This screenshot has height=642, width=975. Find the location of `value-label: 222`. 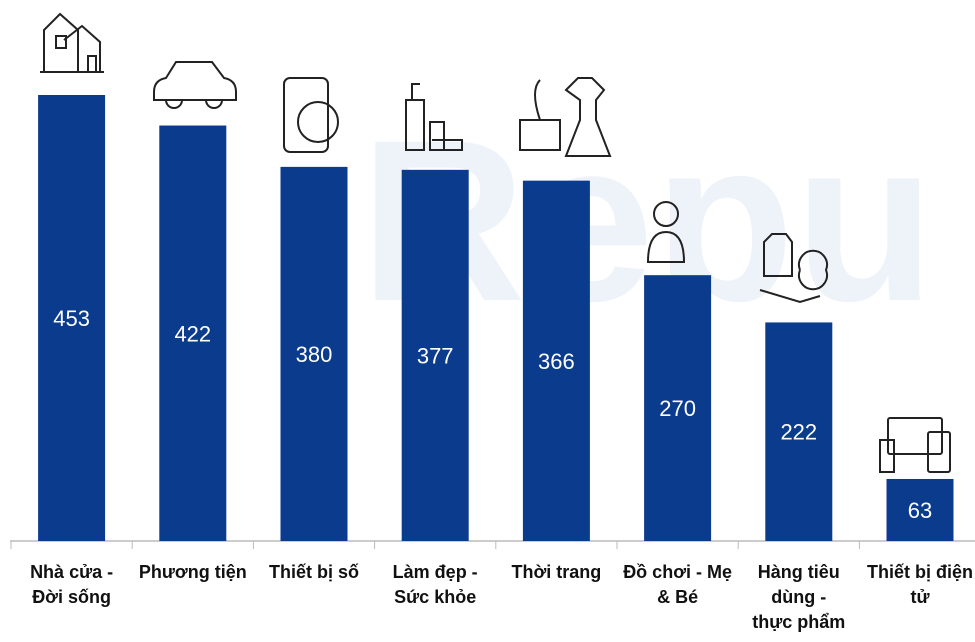

value-label: 222 is located at coordinates (798, 432).